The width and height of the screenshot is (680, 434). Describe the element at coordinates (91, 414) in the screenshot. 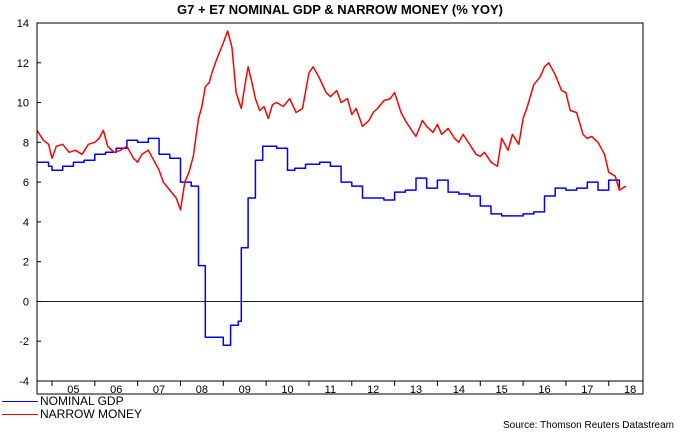

I see `legend-label-narrow-money: NARROW MONEY` at that location.